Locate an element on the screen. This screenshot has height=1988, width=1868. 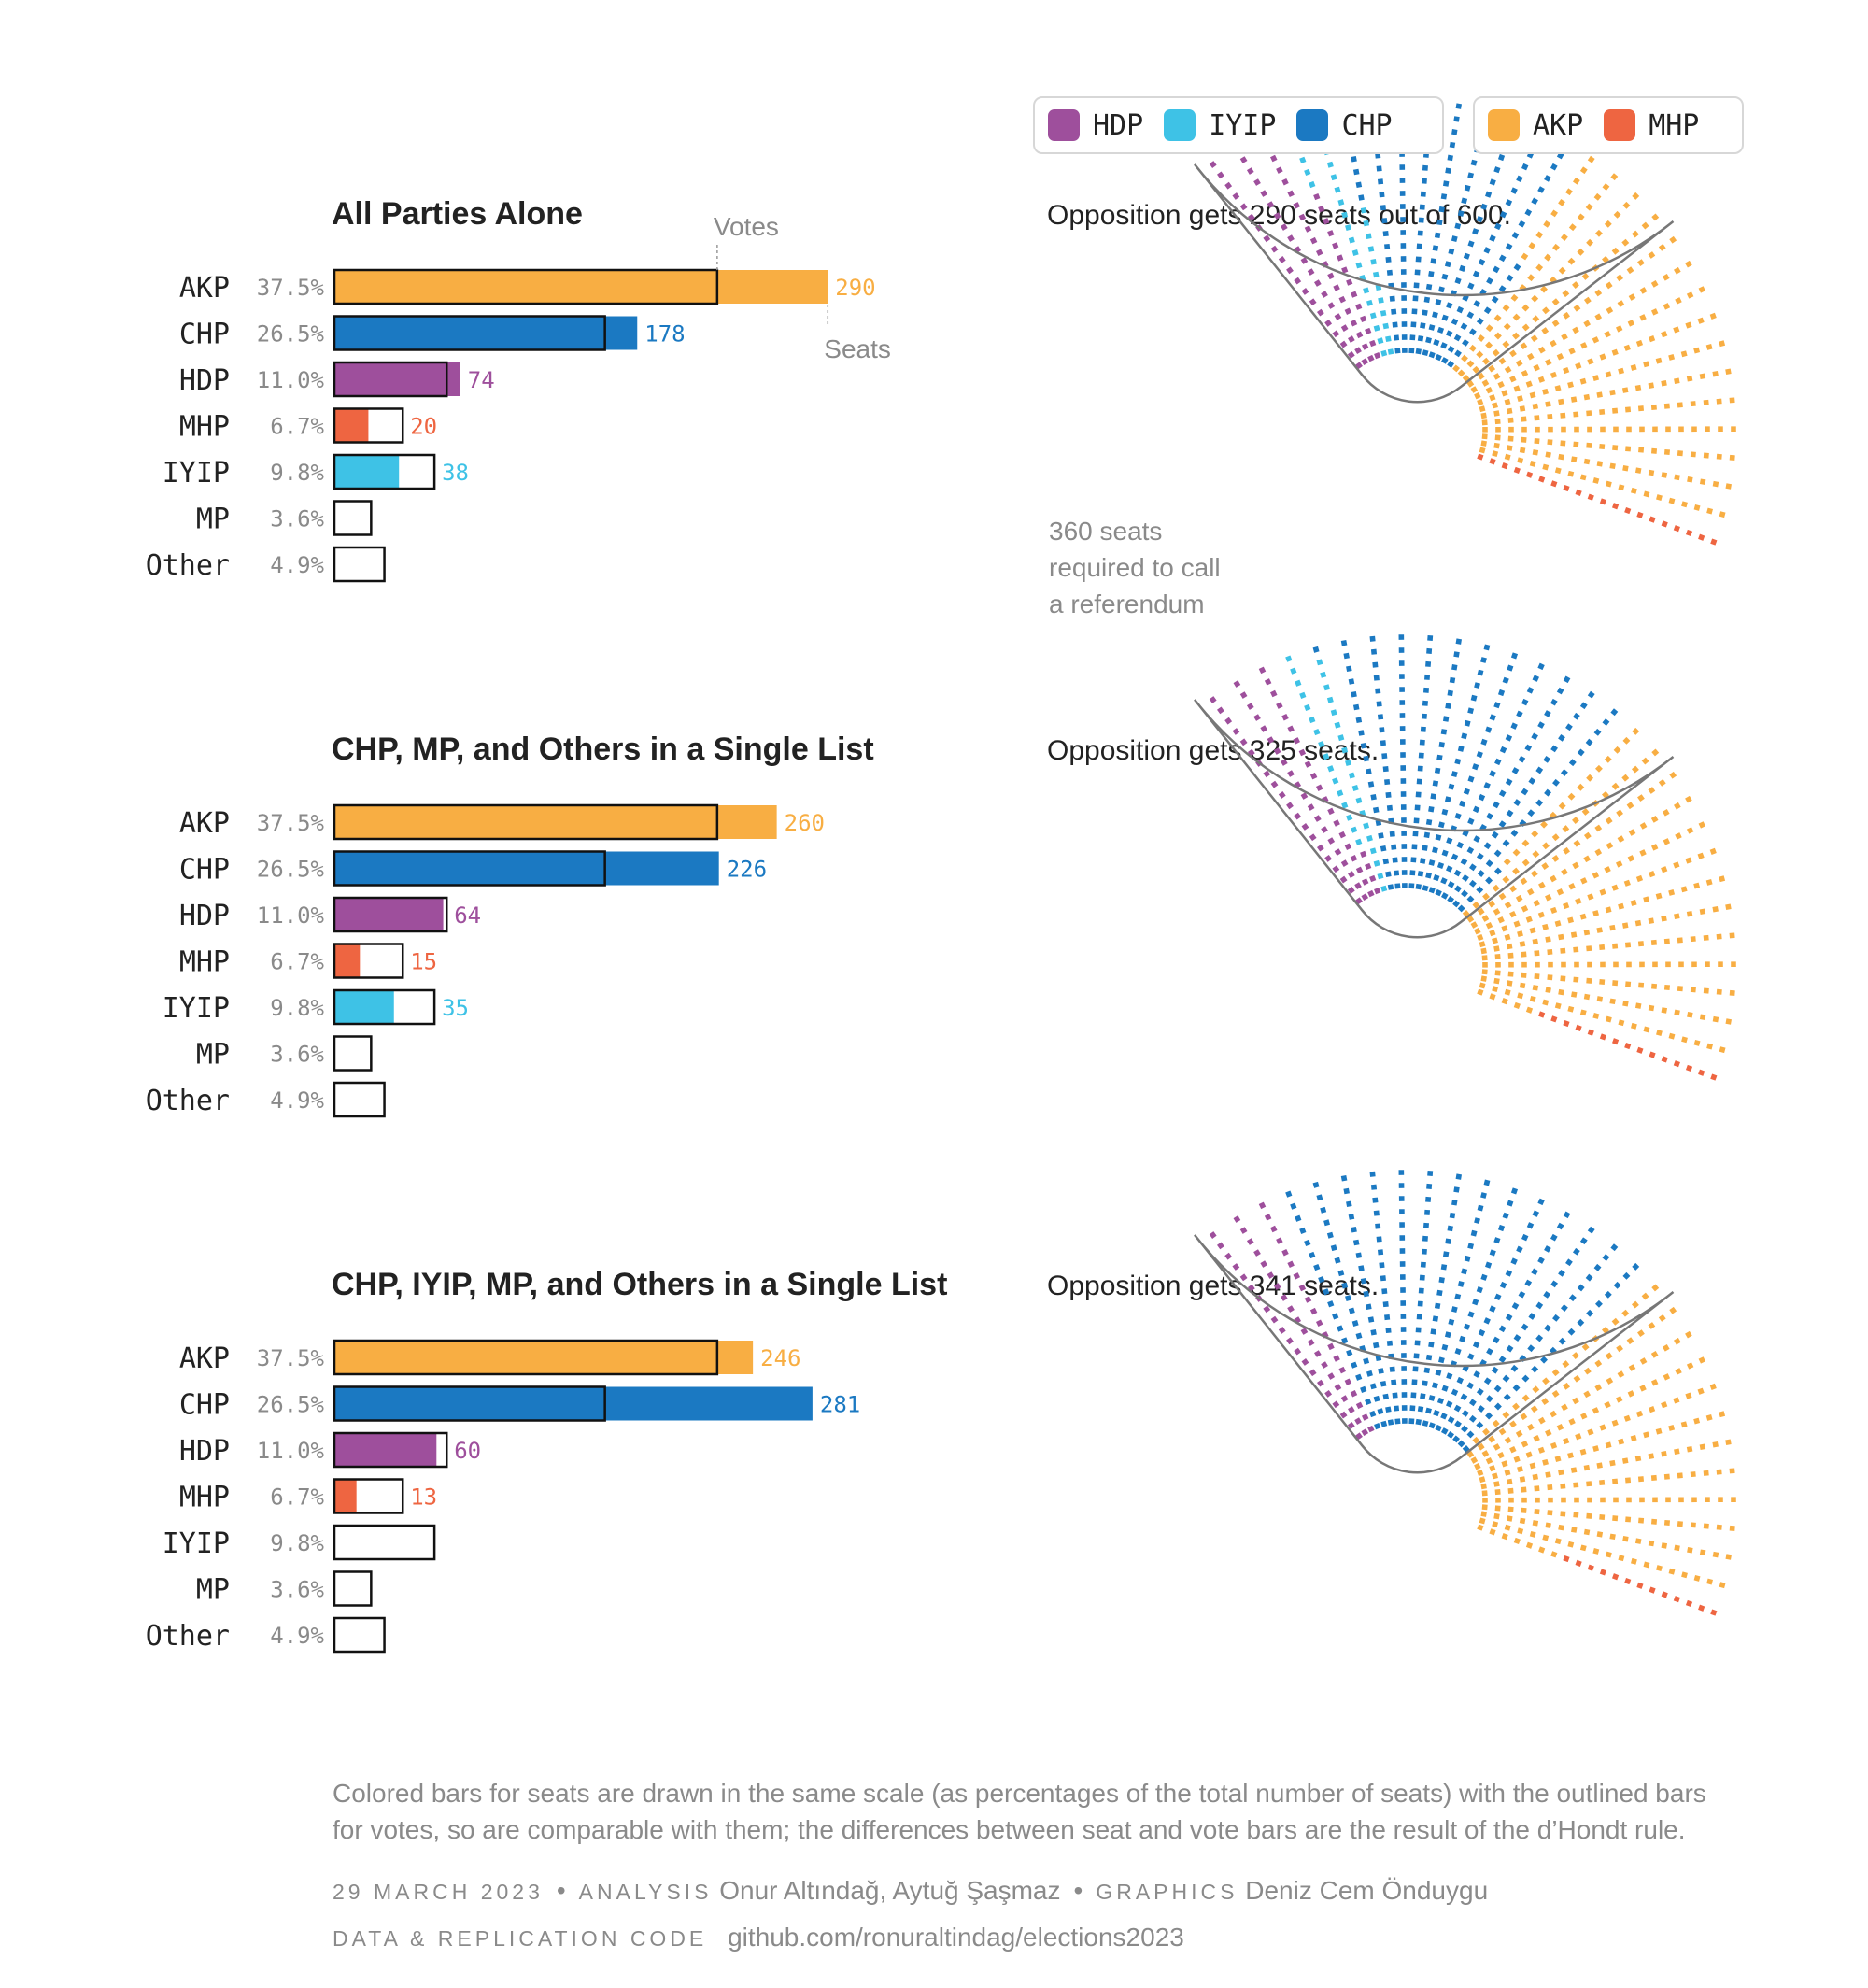
code-url: github.com/ronuraltindag/elections2023 is located at coordinates (956, 1937).